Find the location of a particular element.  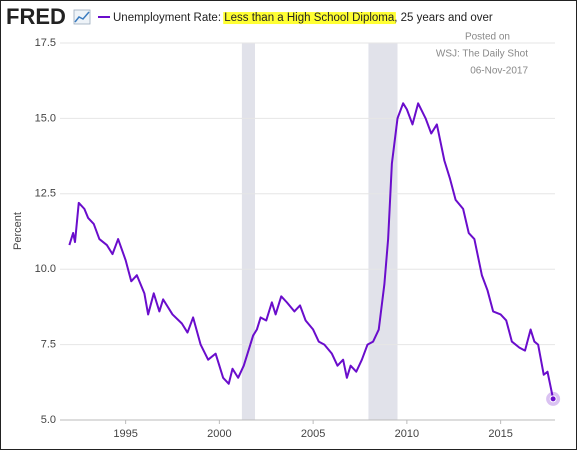

y-tick-label: 7.5 is located at coordinates (48, 345).